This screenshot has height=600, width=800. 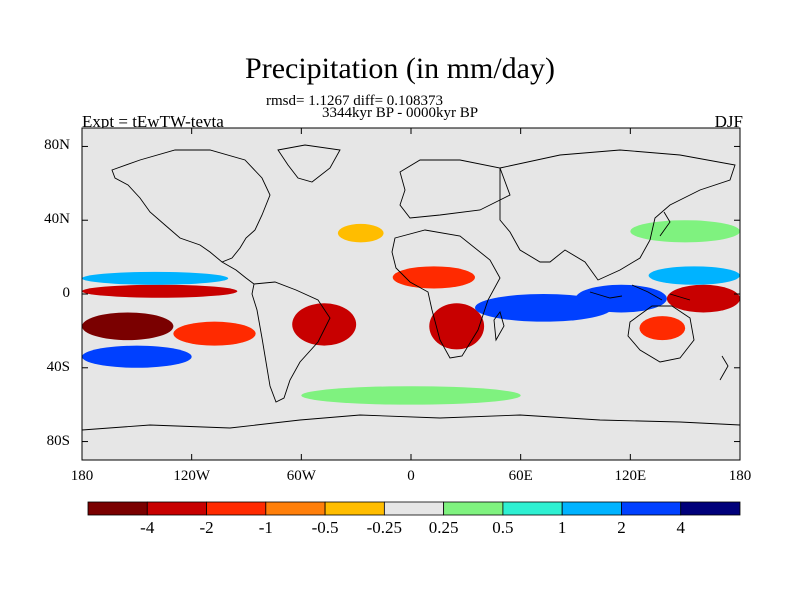 What do you see at coordinates (57, 219) in the screenshot?
I see `y-tick-label: 40N` at bounding box center [57, 219].